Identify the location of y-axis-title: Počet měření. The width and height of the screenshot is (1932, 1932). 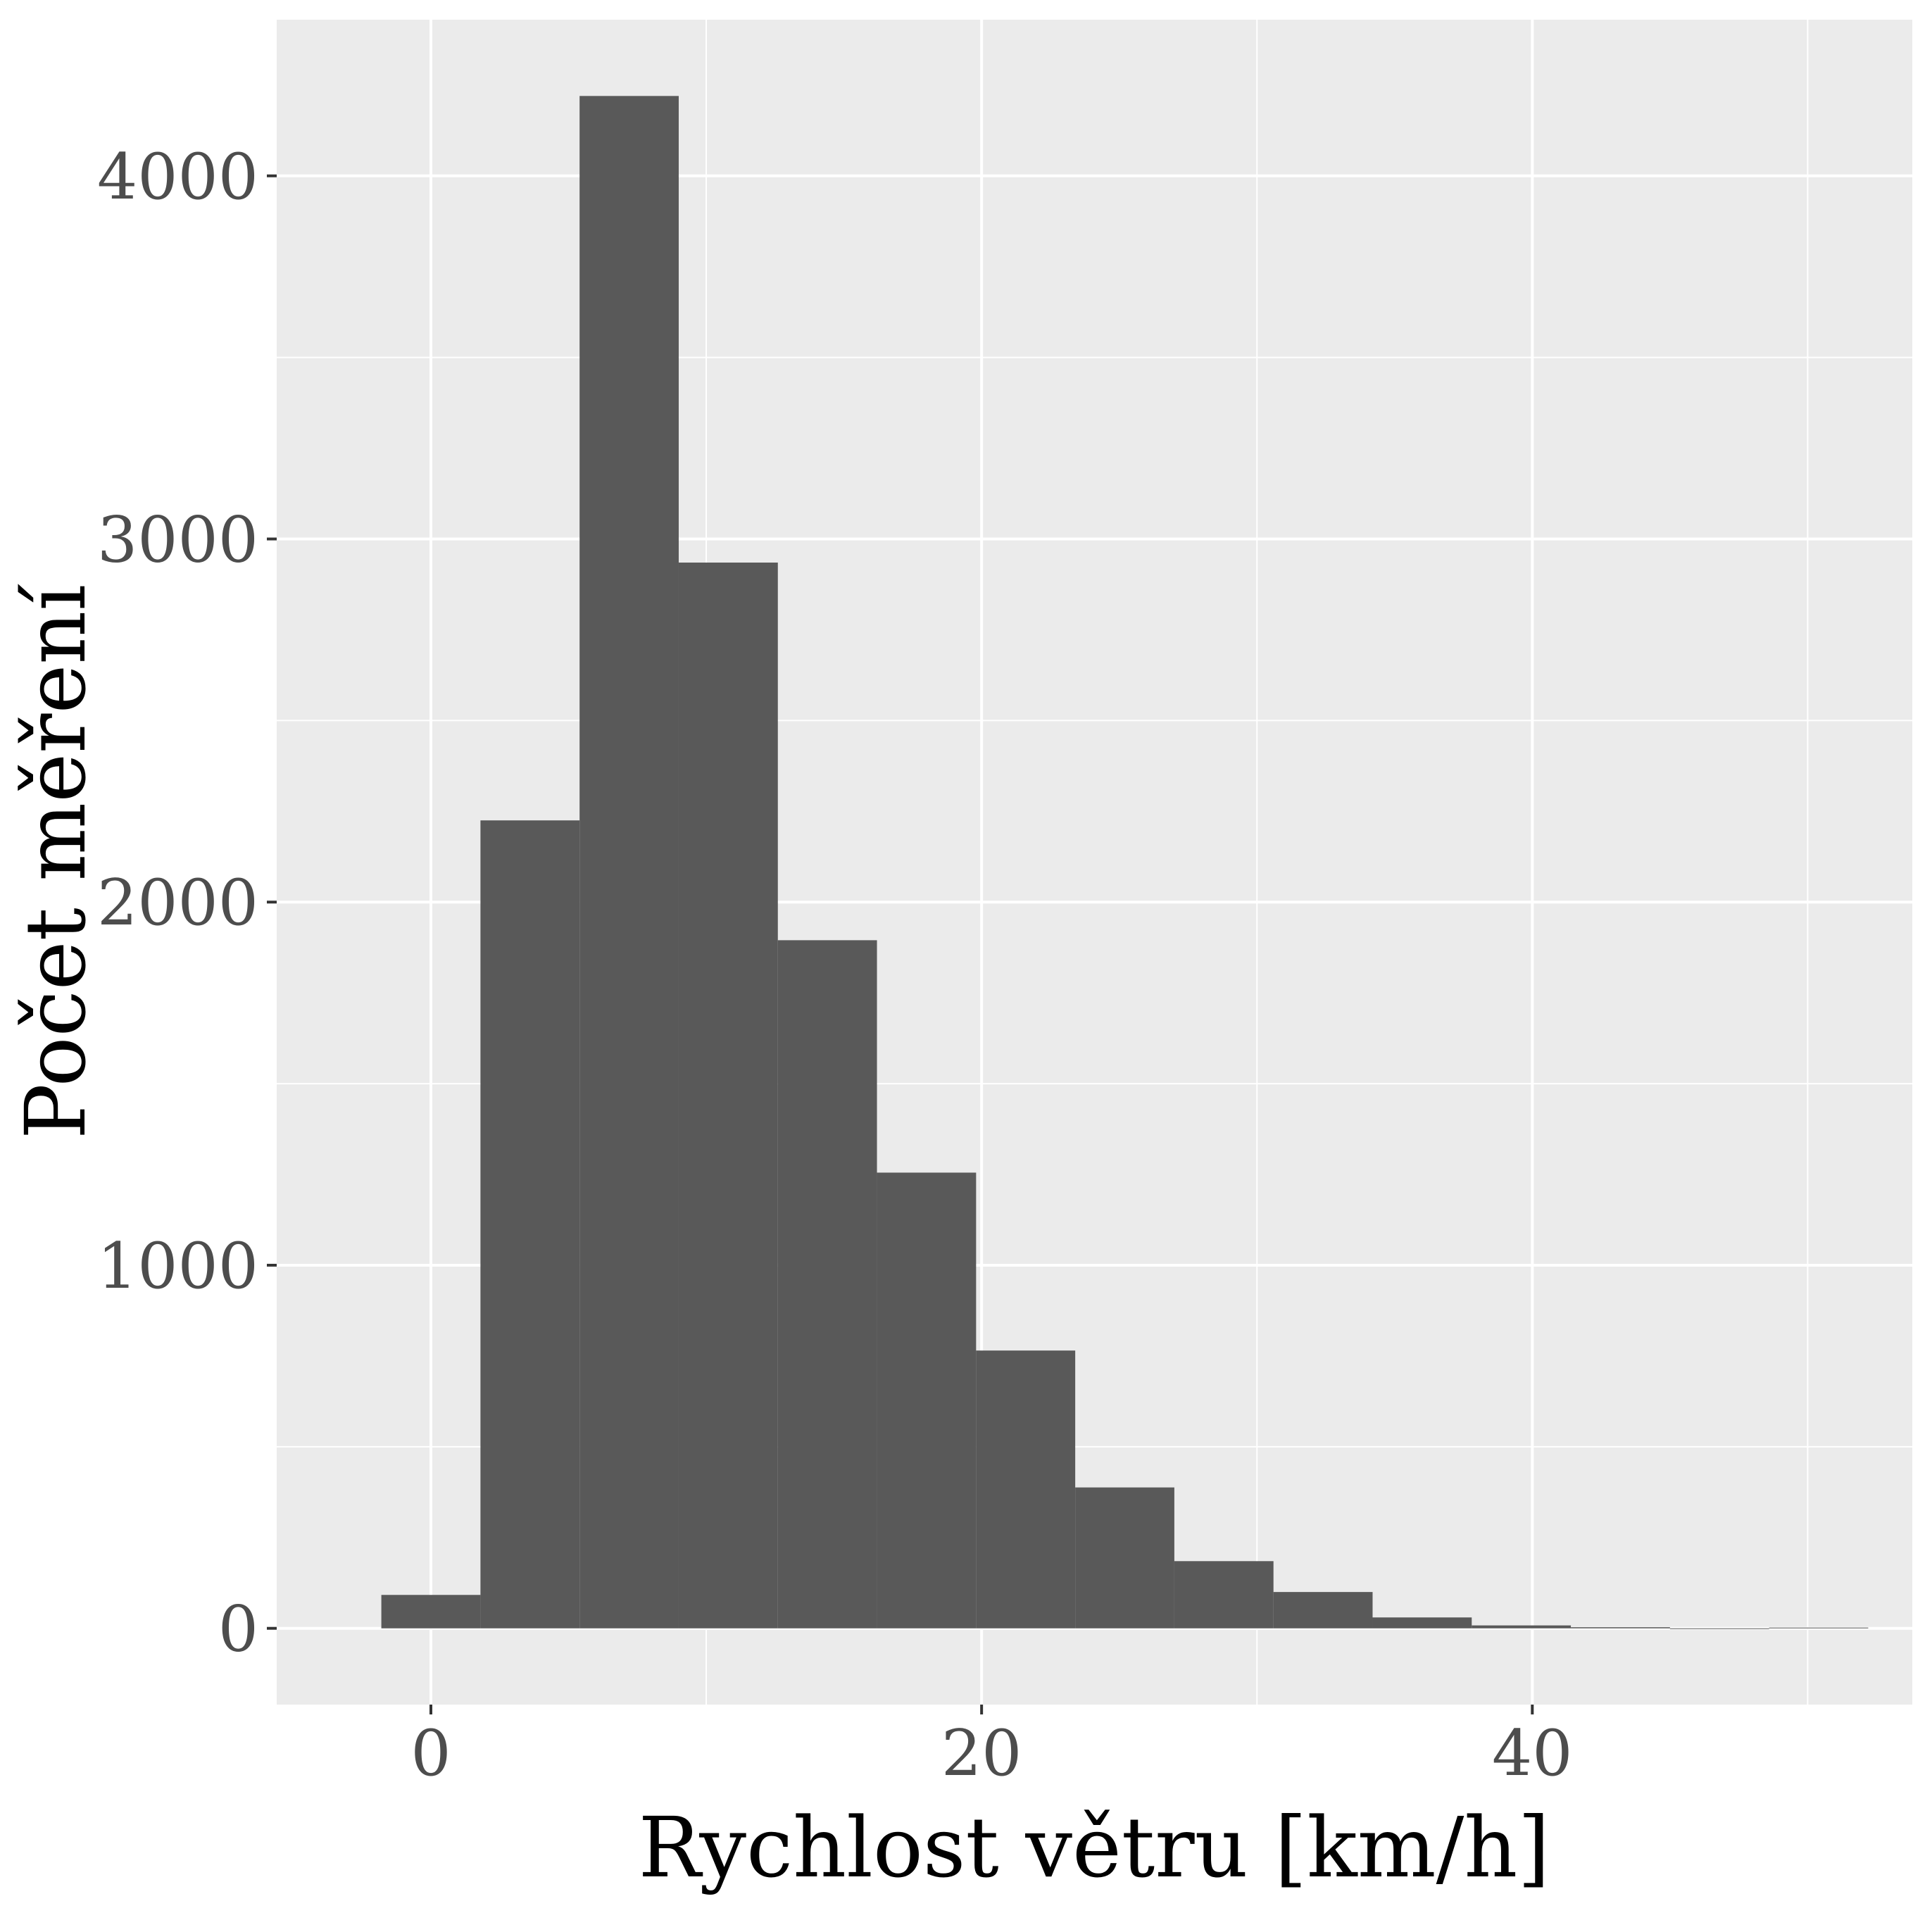
(56, 861).